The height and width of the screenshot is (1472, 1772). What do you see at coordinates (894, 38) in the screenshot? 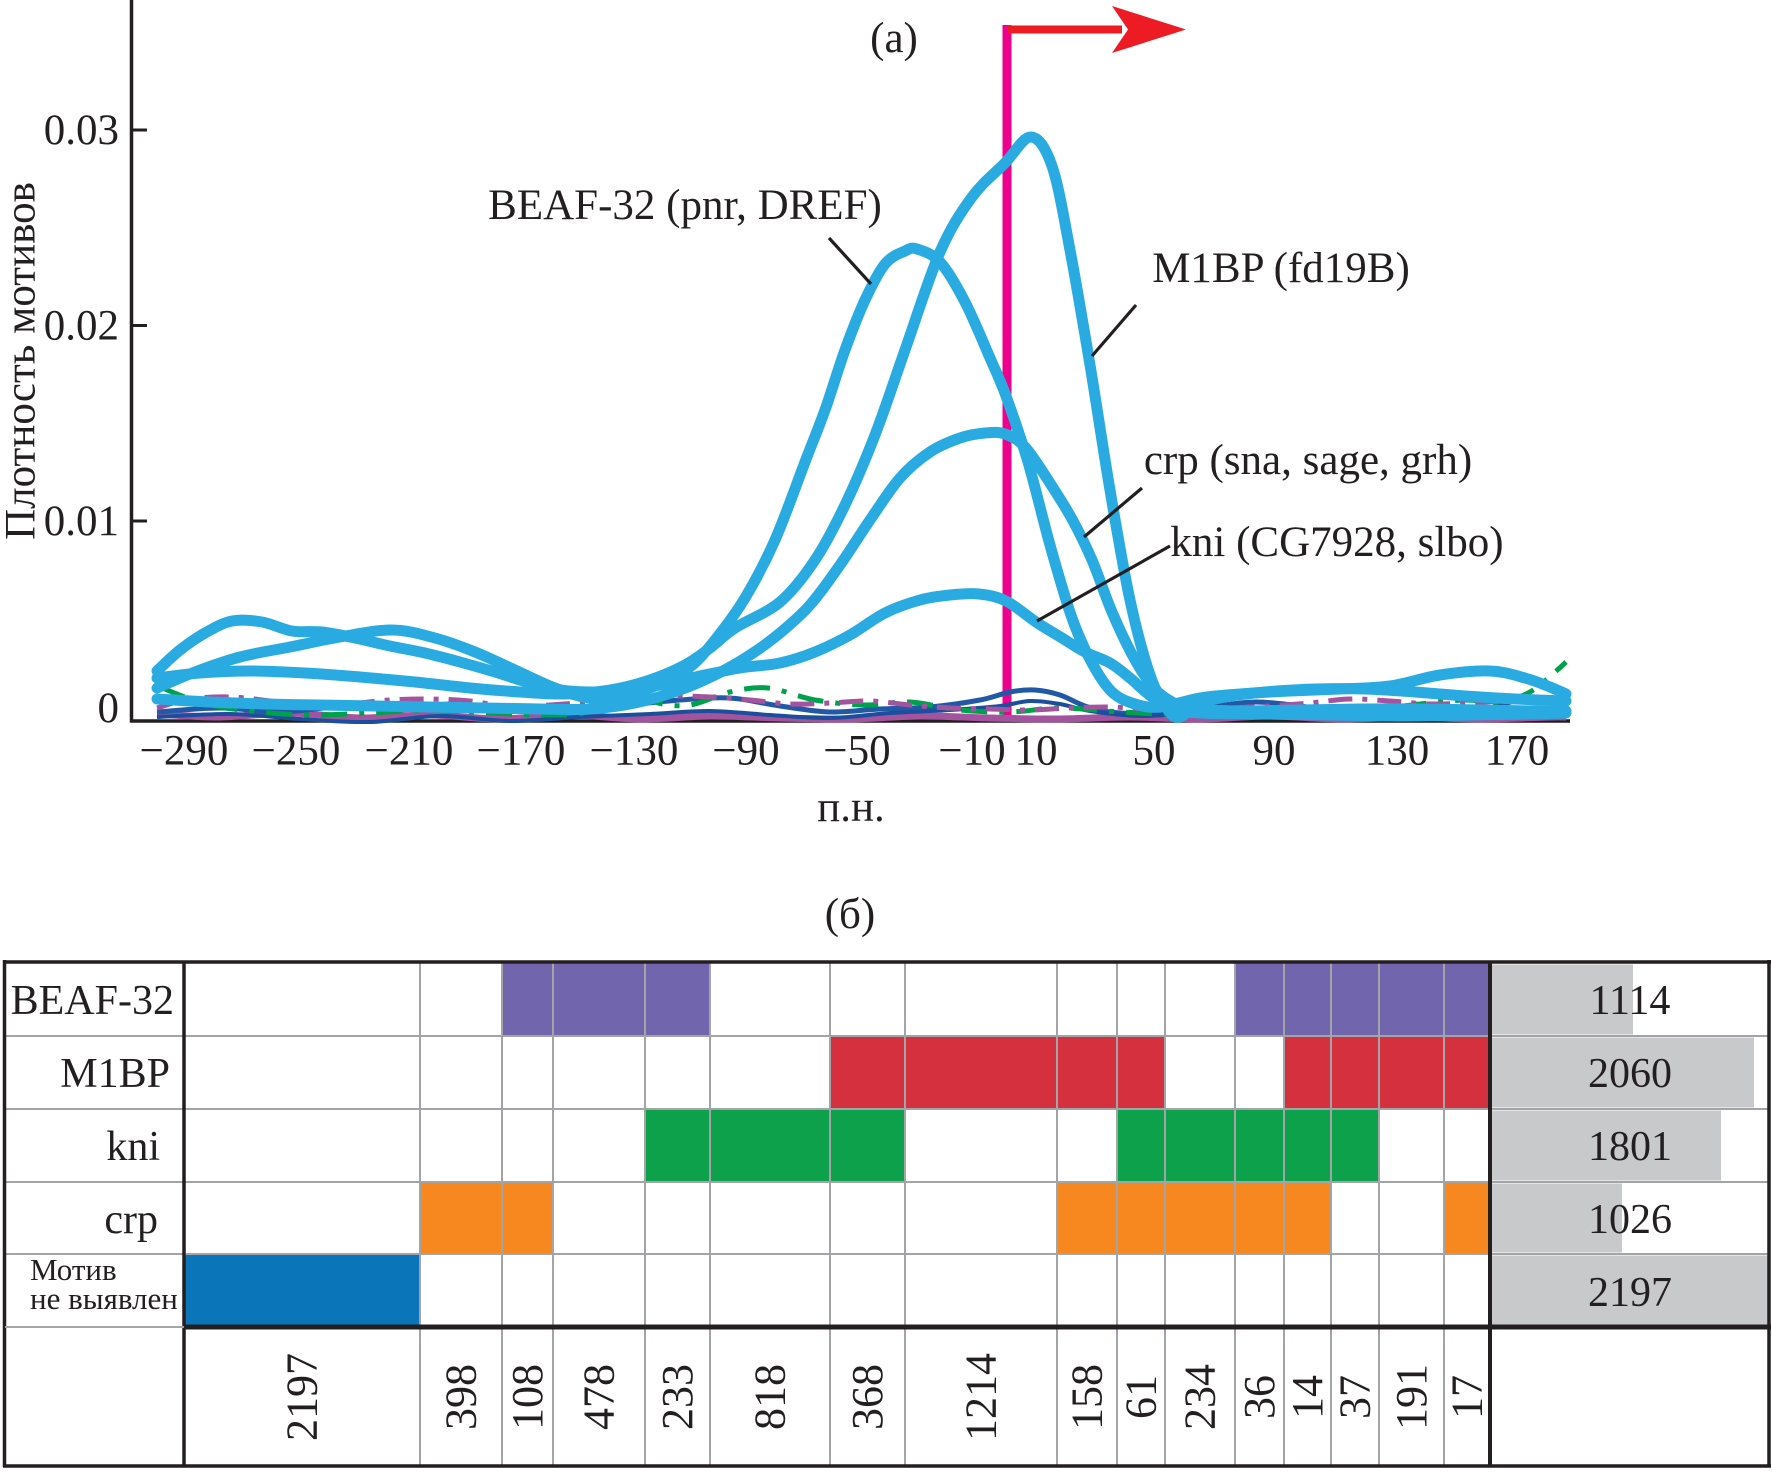
I see `svg-text: (a)` at bounding box center [894, 38].